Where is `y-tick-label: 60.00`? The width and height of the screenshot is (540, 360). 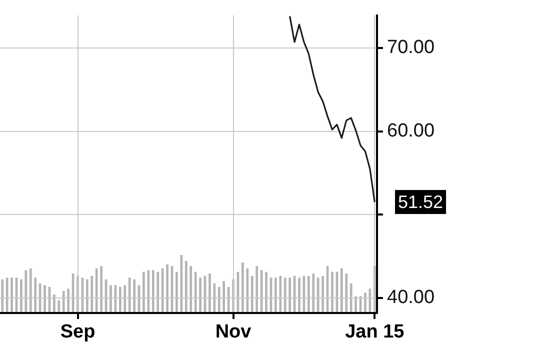
y-tick-label: 60.00 is located at coordinates (411, 131).